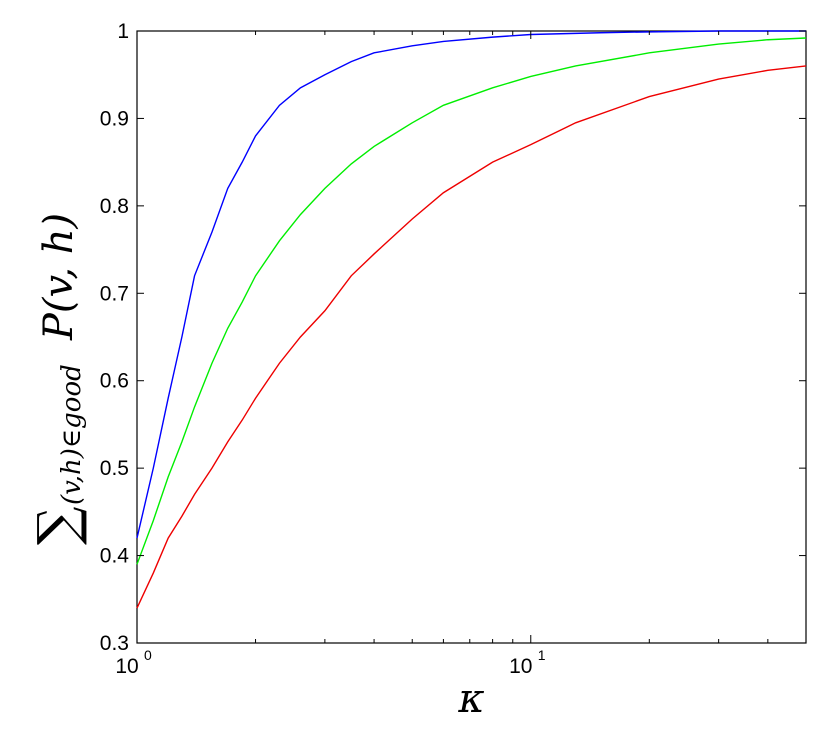 The width and height of the screenshot is (830, 736). I want to click on y-axis-label-sum-symbol: ∑, so click(57, 525).